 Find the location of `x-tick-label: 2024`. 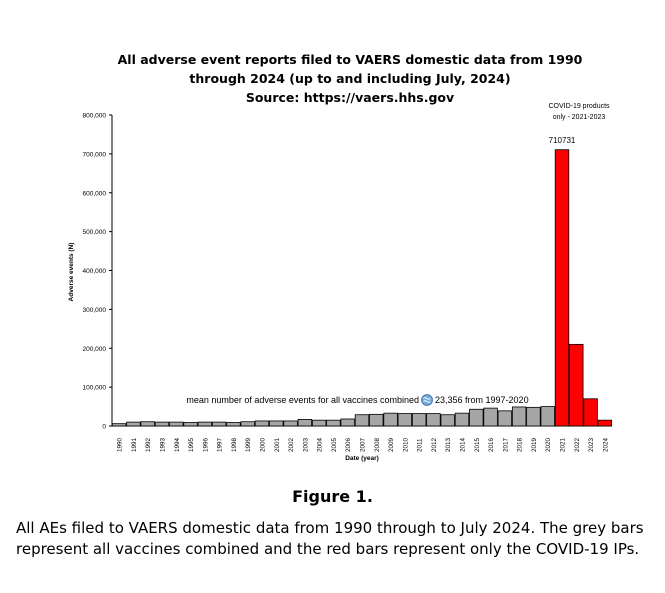

x-tick-label: 2024 is located at coordinates (605, 444).